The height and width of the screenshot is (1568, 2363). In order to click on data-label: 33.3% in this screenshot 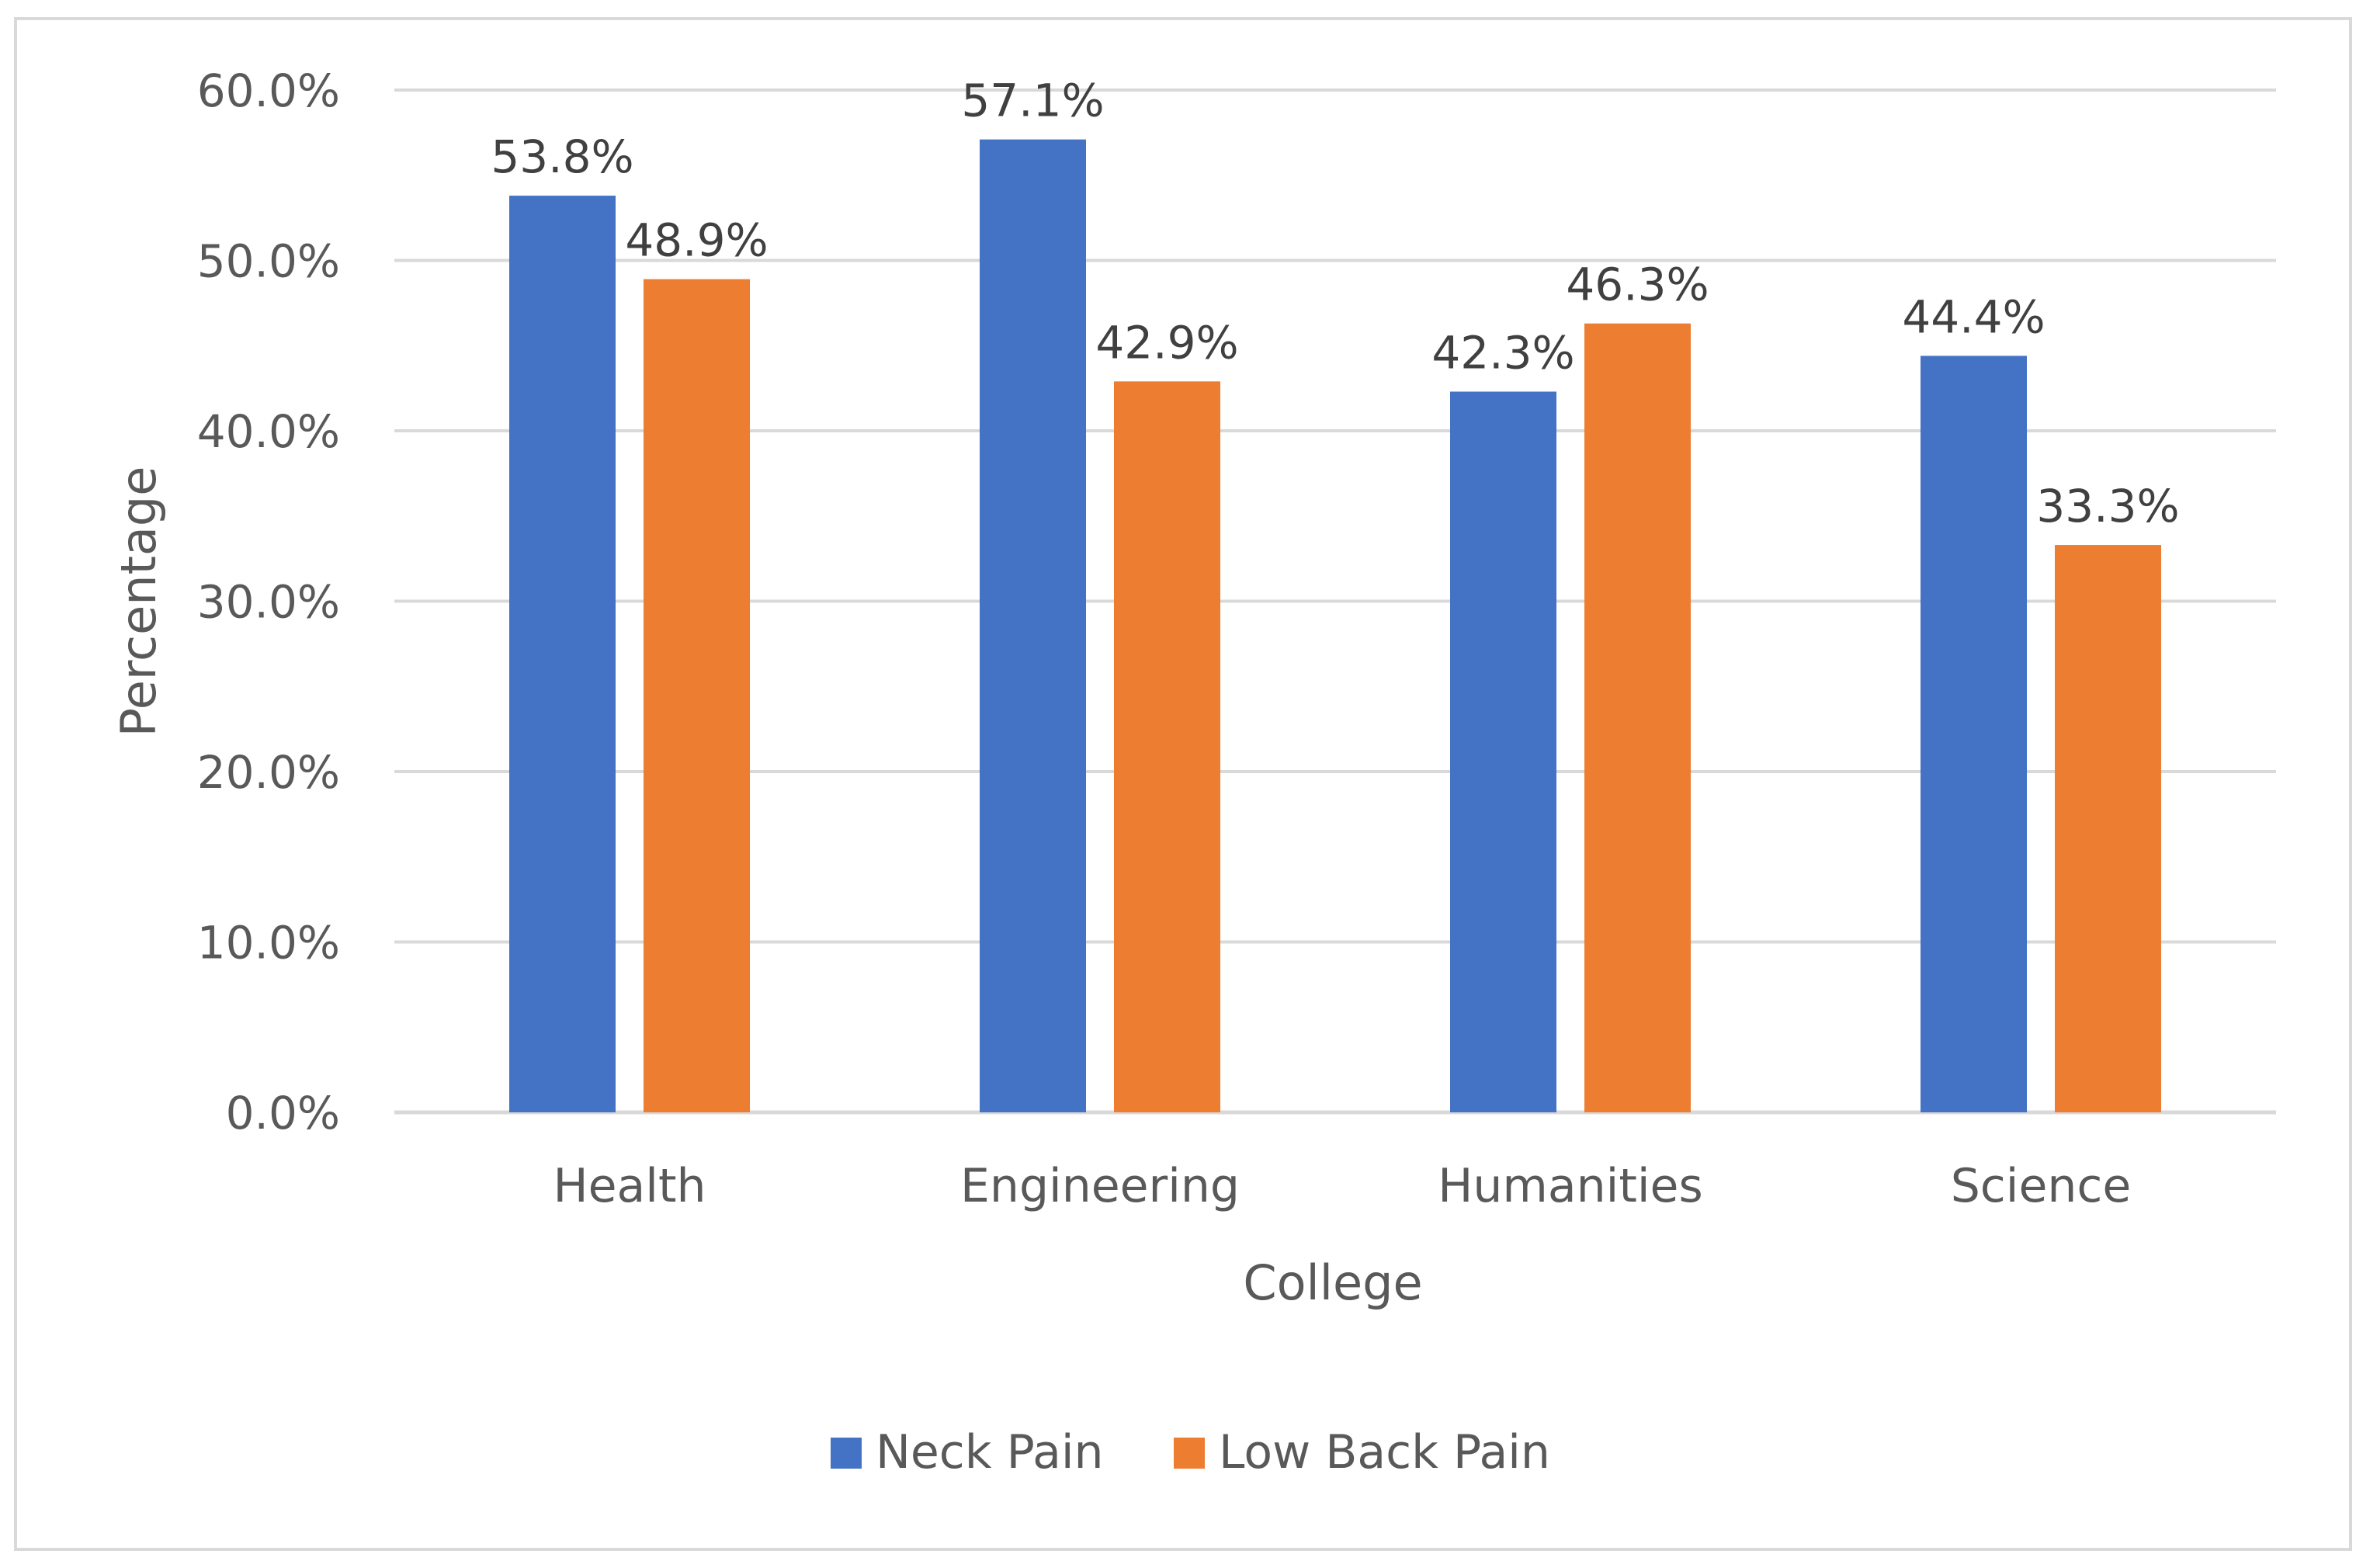, I will do `click(2107, 506)`.